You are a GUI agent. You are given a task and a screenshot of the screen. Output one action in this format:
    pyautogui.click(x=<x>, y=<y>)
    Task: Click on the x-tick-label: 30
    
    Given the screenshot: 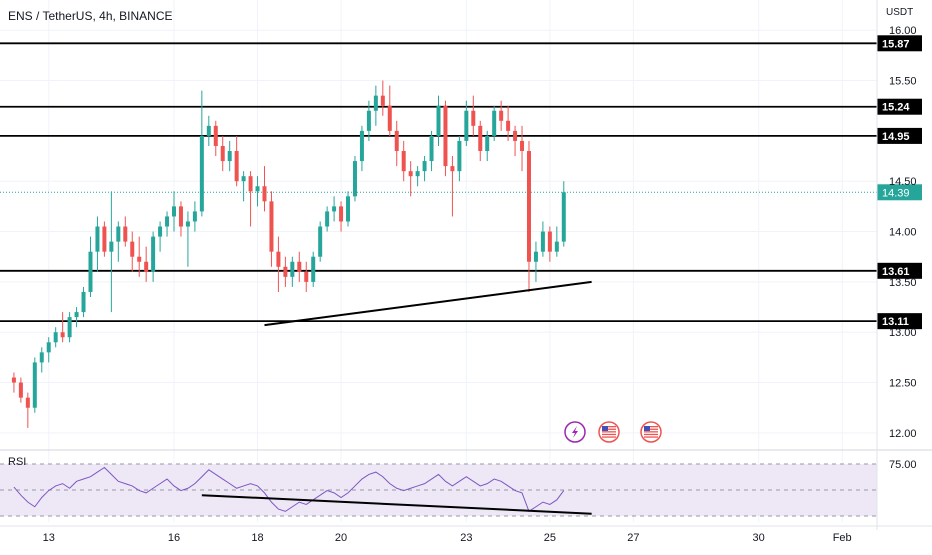 What is the action you would take?
    pyautogui.click(x=759, y=538)
    